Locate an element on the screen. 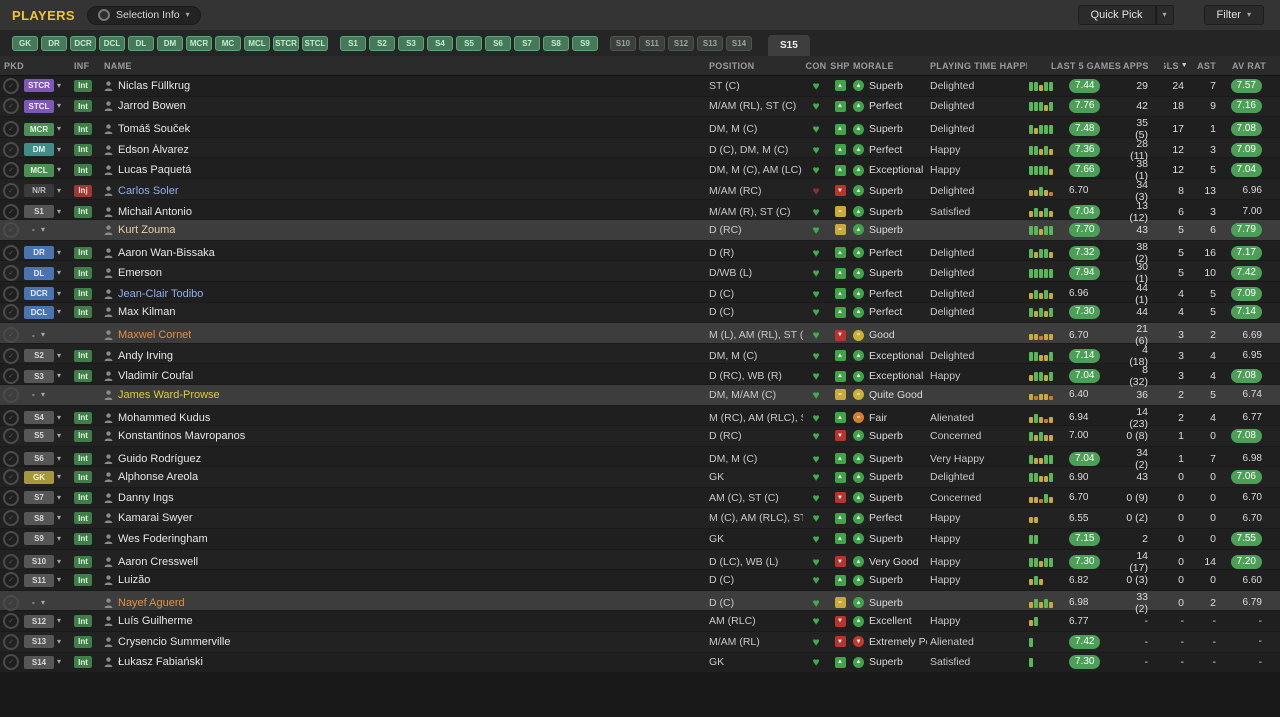  position-tab-dr: DR is located at coordinates (54, 43).